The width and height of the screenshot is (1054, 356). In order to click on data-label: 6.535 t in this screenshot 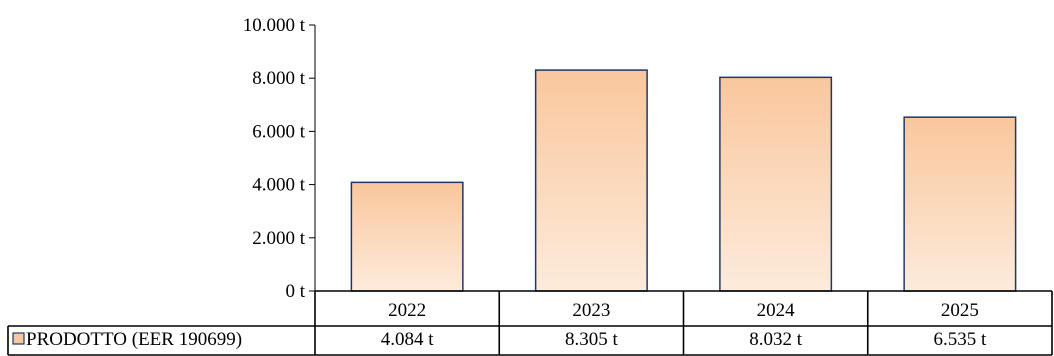, I will do `click(960, 339)`.